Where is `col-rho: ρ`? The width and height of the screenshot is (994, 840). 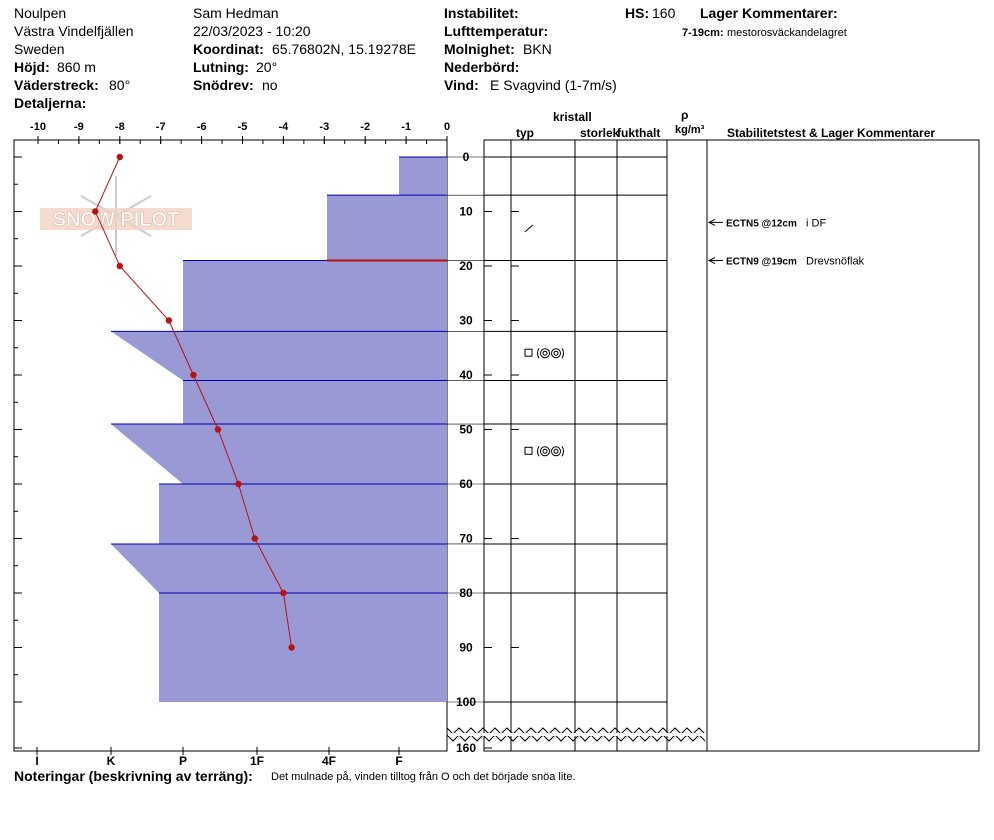 col-rho: ρ is located at coordinates (685, 115).